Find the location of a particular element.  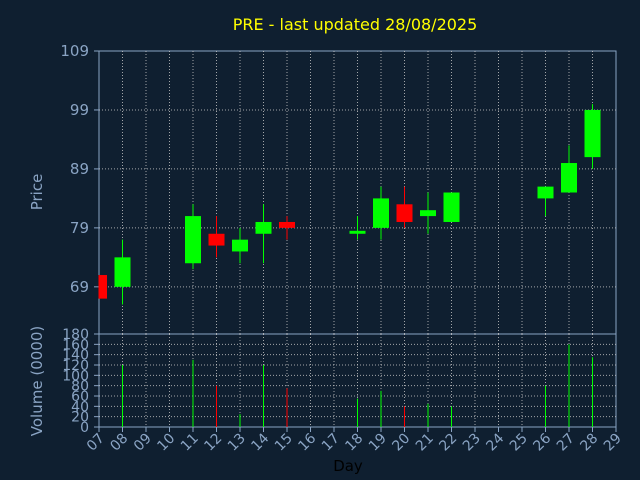

x-axis-label: Day is located at coordinates (348, 466).